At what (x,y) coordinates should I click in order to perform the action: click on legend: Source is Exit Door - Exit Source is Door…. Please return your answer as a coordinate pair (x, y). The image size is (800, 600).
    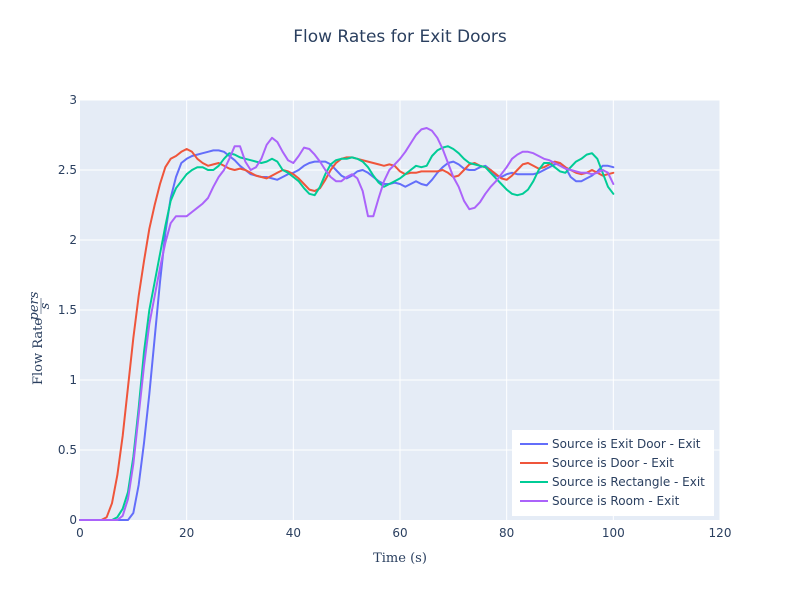
    Looking at the image, I should click on (613, 473).